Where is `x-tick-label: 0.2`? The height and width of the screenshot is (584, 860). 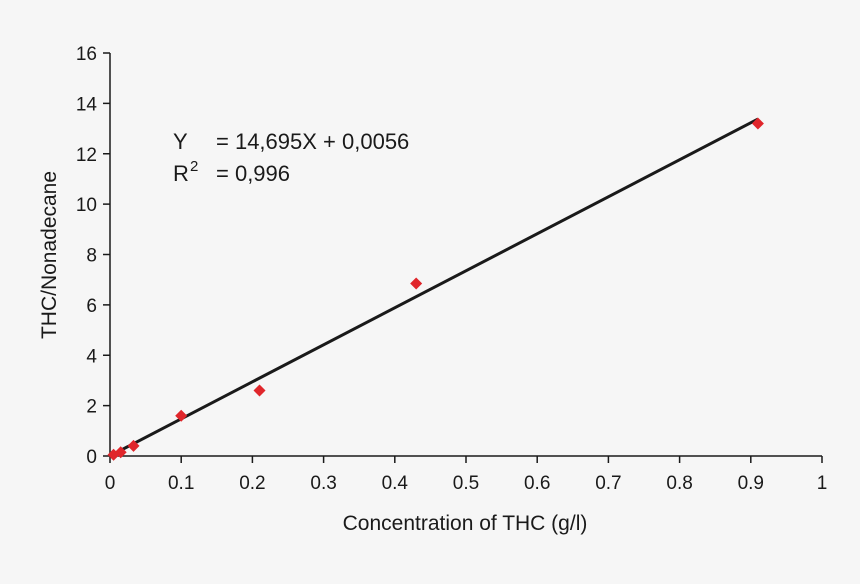 x-tick-label: 0.2 is located at coordinates (252, 483).